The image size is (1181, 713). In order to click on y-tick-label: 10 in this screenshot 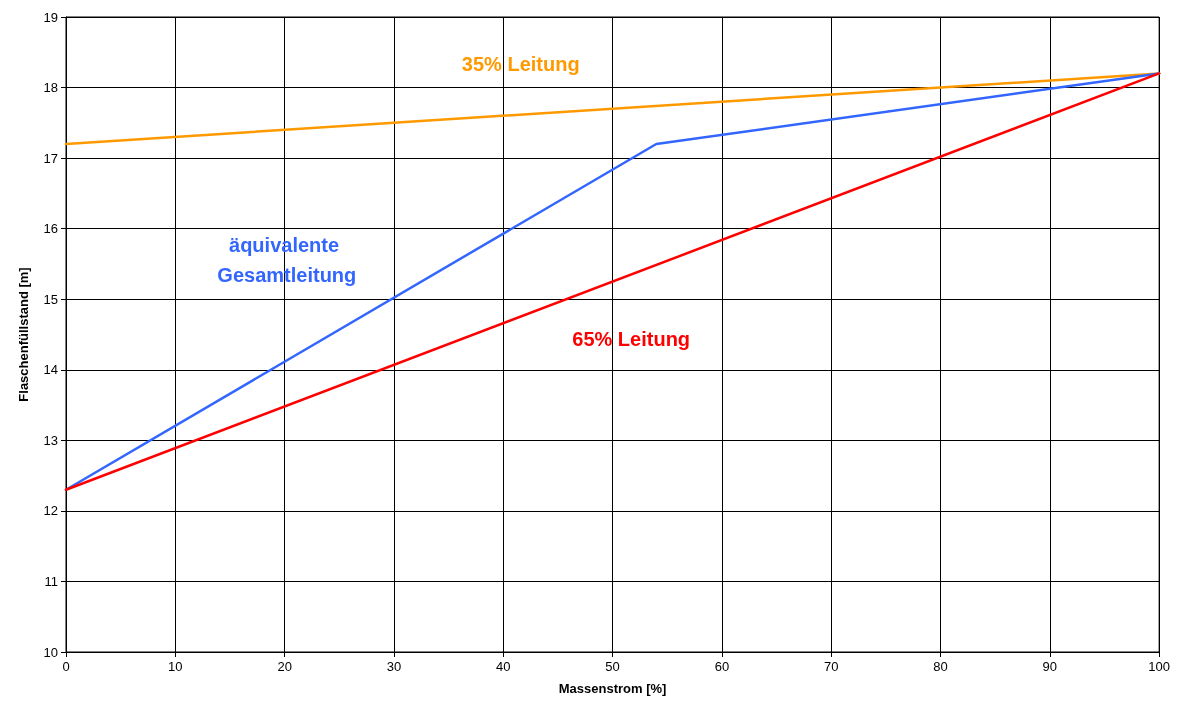, I will do `click(50, 652)`.